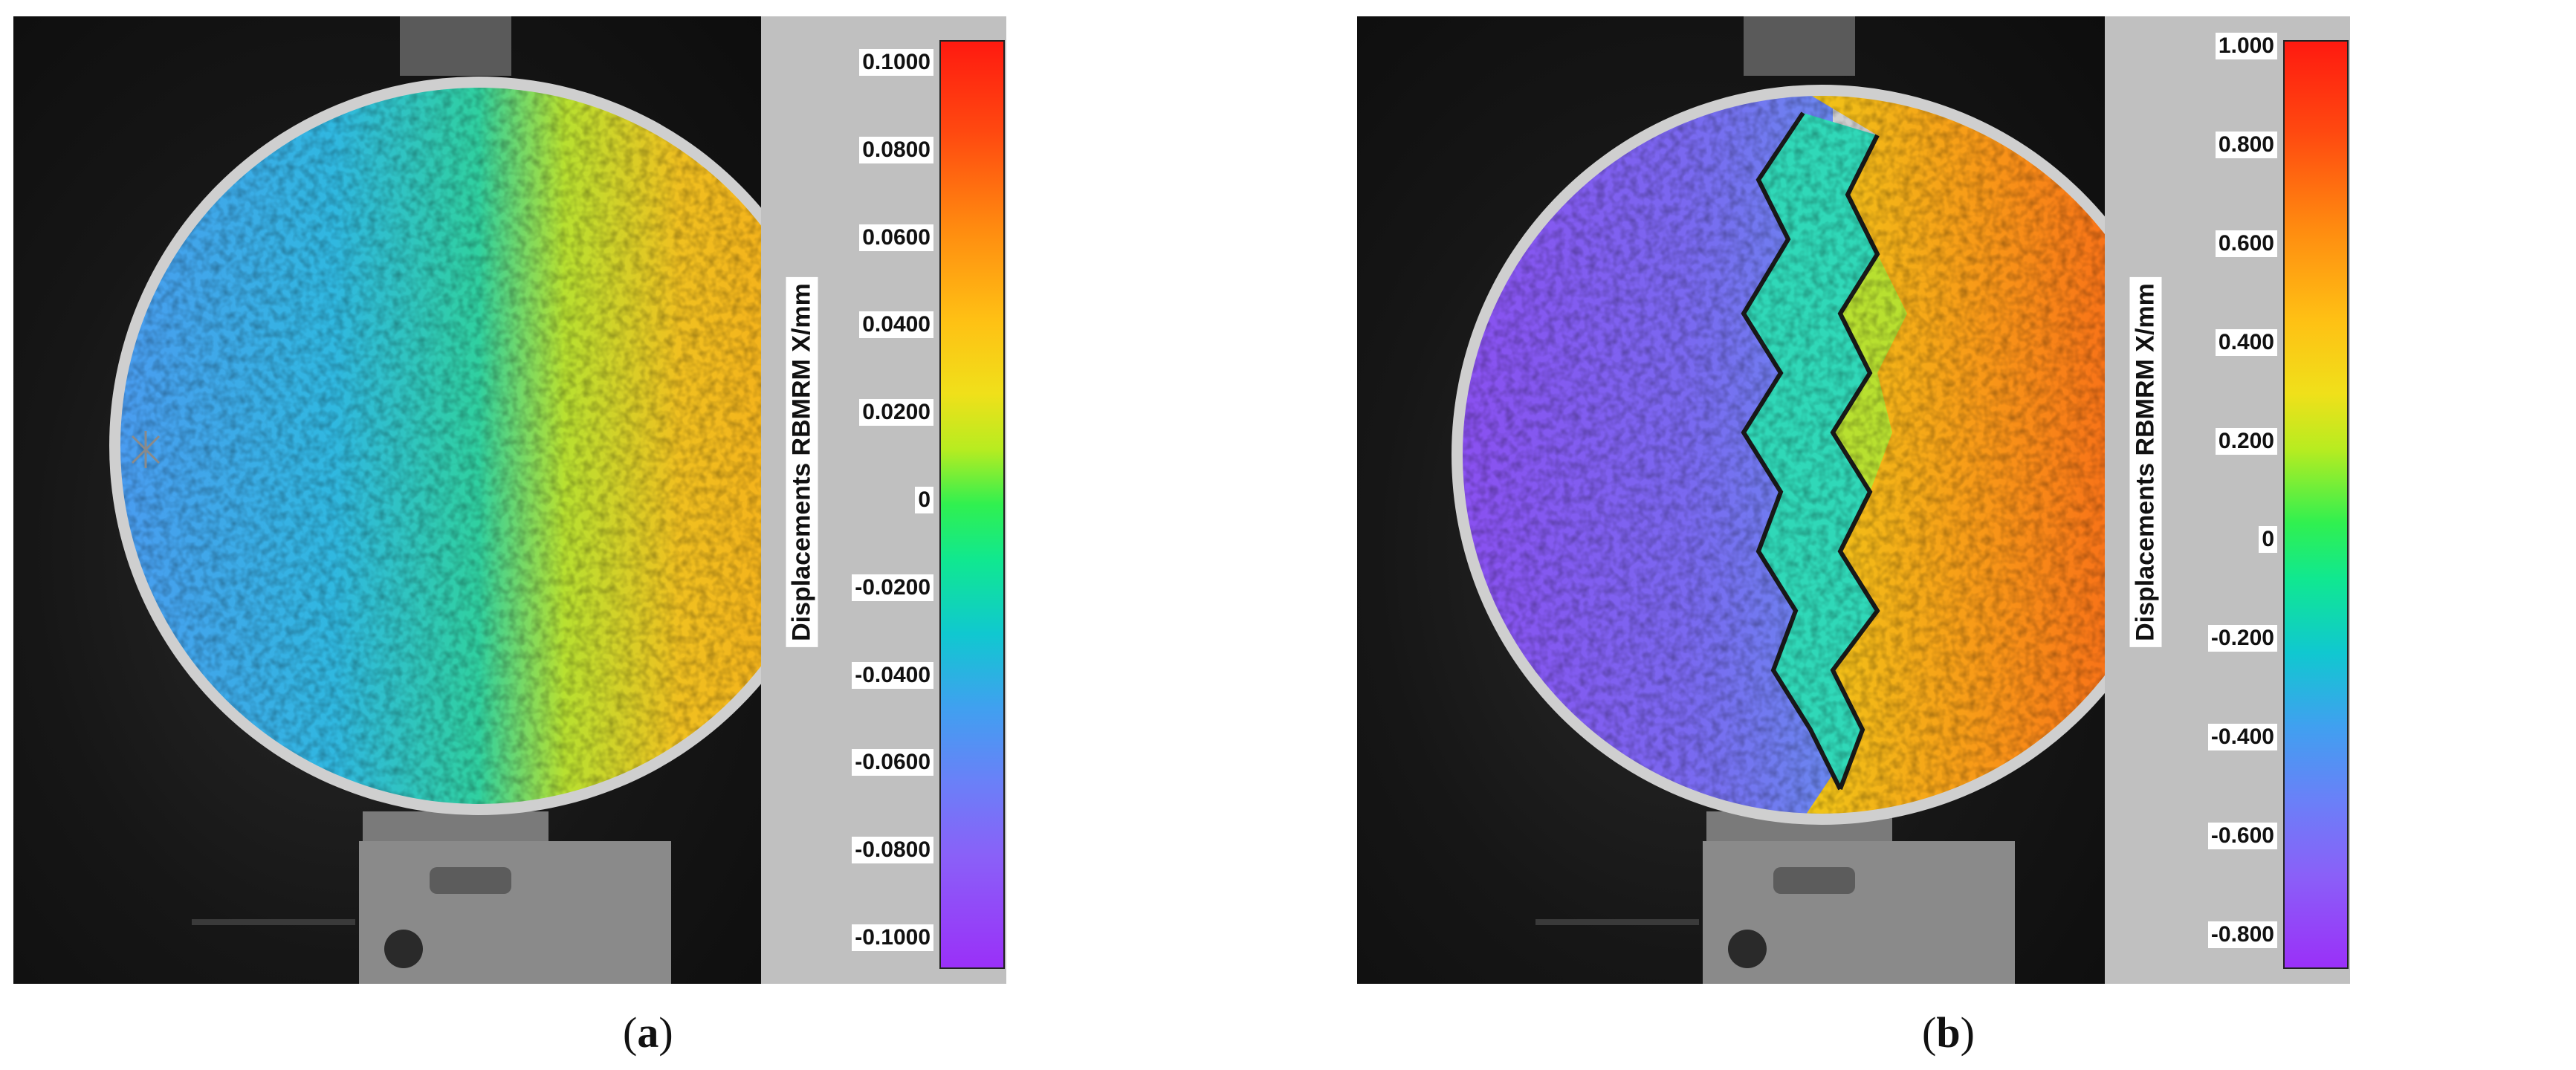 This screenshot has width=2576, height=1070. I want to click on colorbar-tick-label: -0.400, so click(2242, 737).